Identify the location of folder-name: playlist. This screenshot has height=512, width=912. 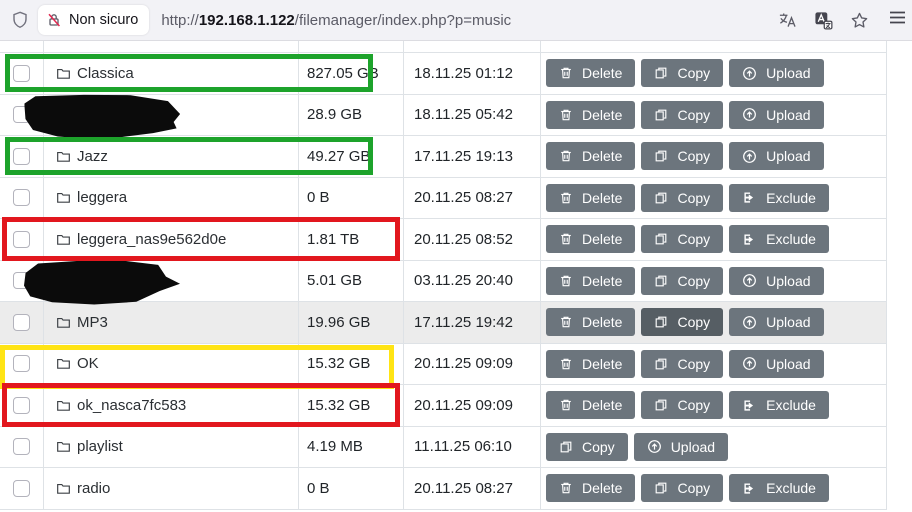
(100, 447).